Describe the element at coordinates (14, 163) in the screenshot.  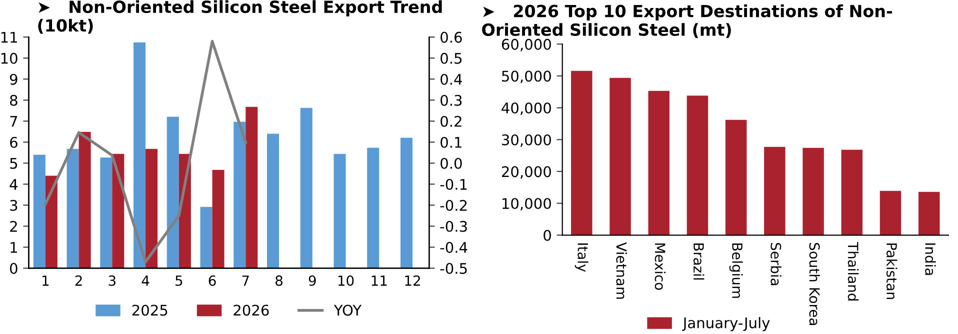
I see `y-tick-label: 5` at that location.